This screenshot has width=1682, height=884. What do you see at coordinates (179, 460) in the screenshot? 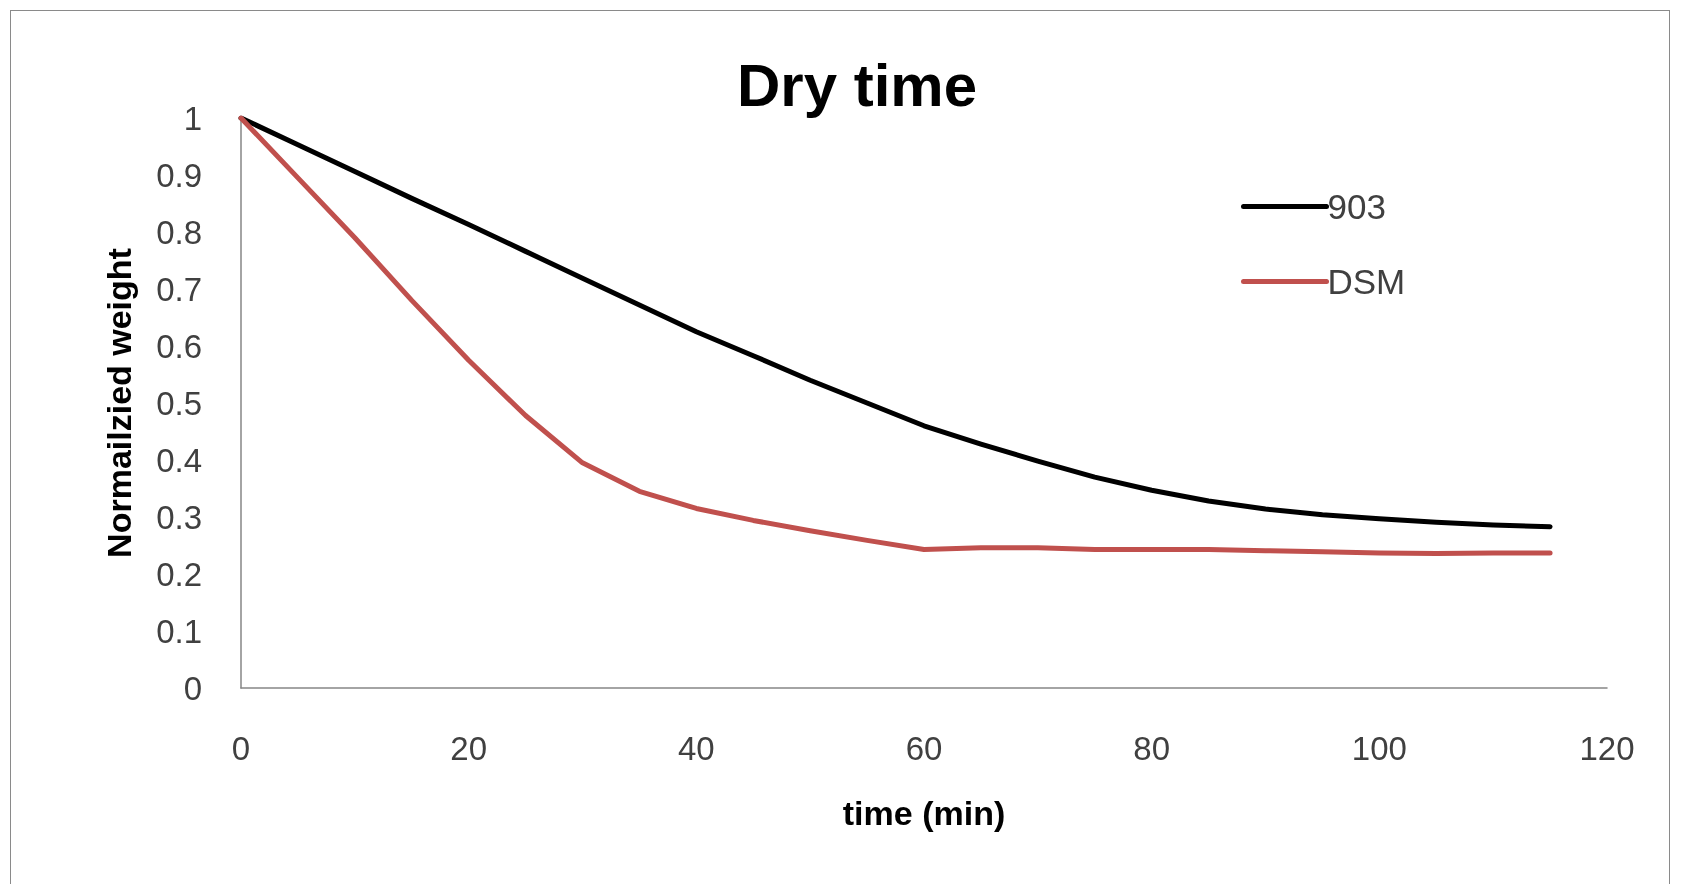
I see `y-tick-label: 0.4` at bounding box center [179, 460].